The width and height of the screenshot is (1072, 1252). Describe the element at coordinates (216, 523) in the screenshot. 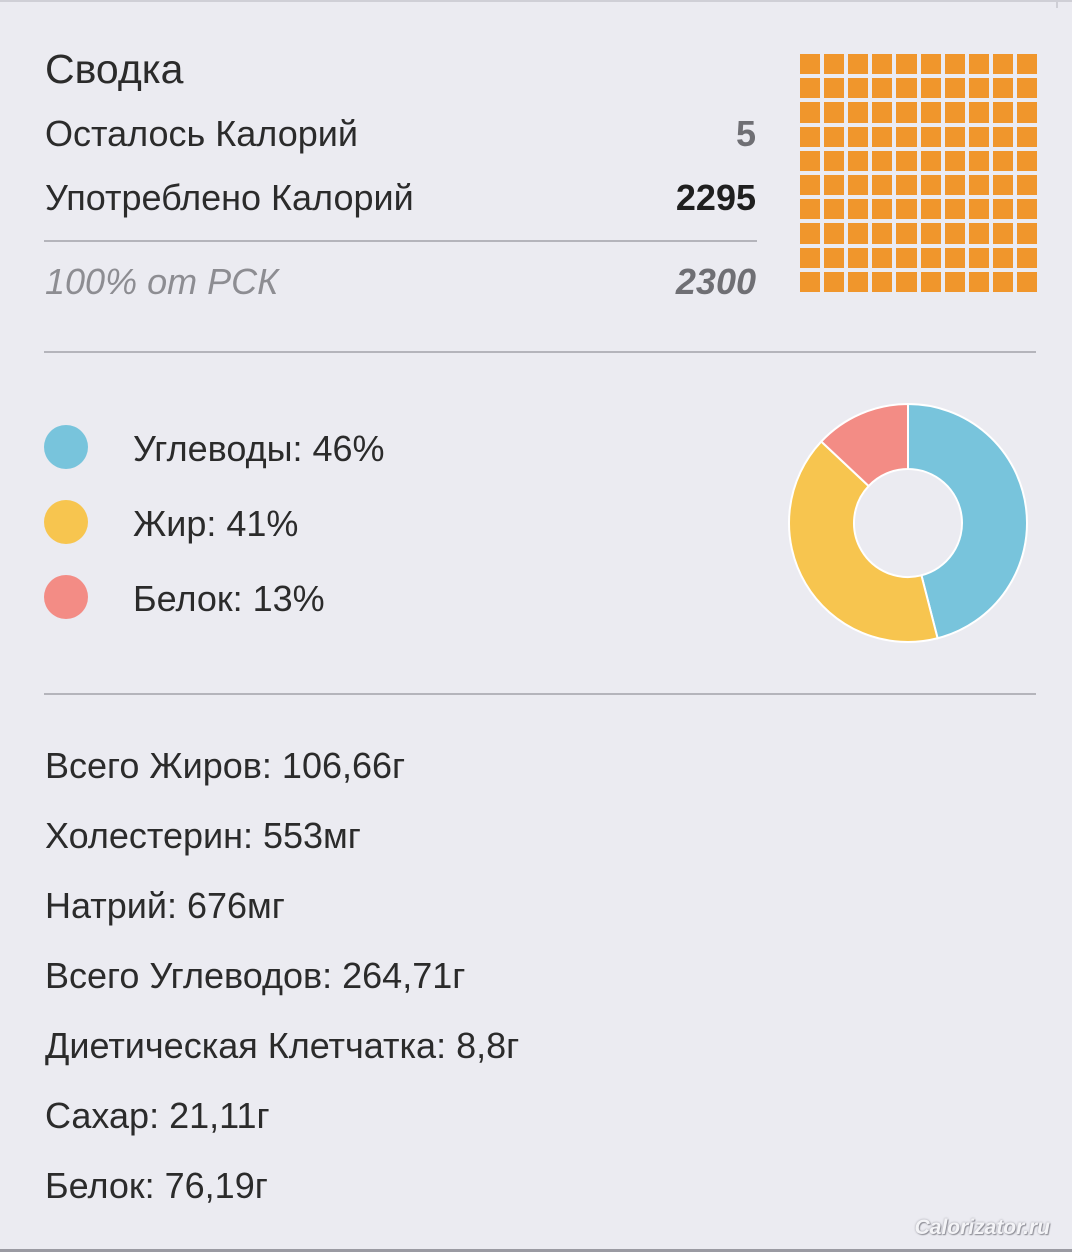

I see `legend-fat-label: Жир: 41%` at that location.